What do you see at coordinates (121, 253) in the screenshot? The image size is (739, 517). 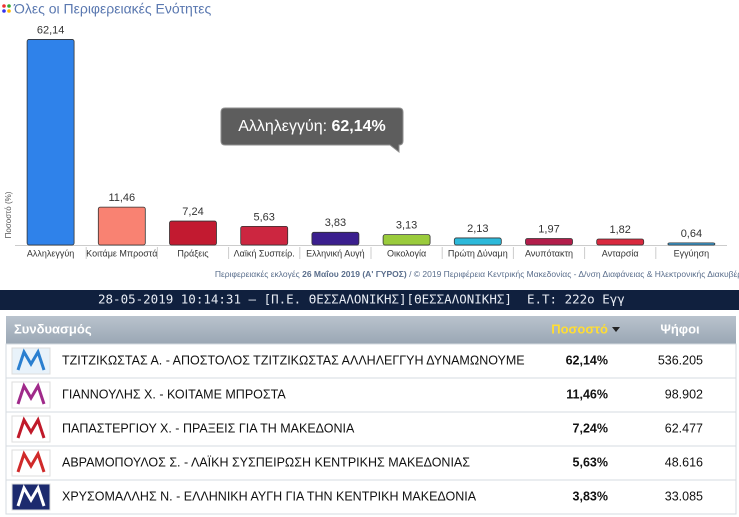 I see `x-tick-label: Κοιτάμε Μπροστά` at bounding box center [121, 253].